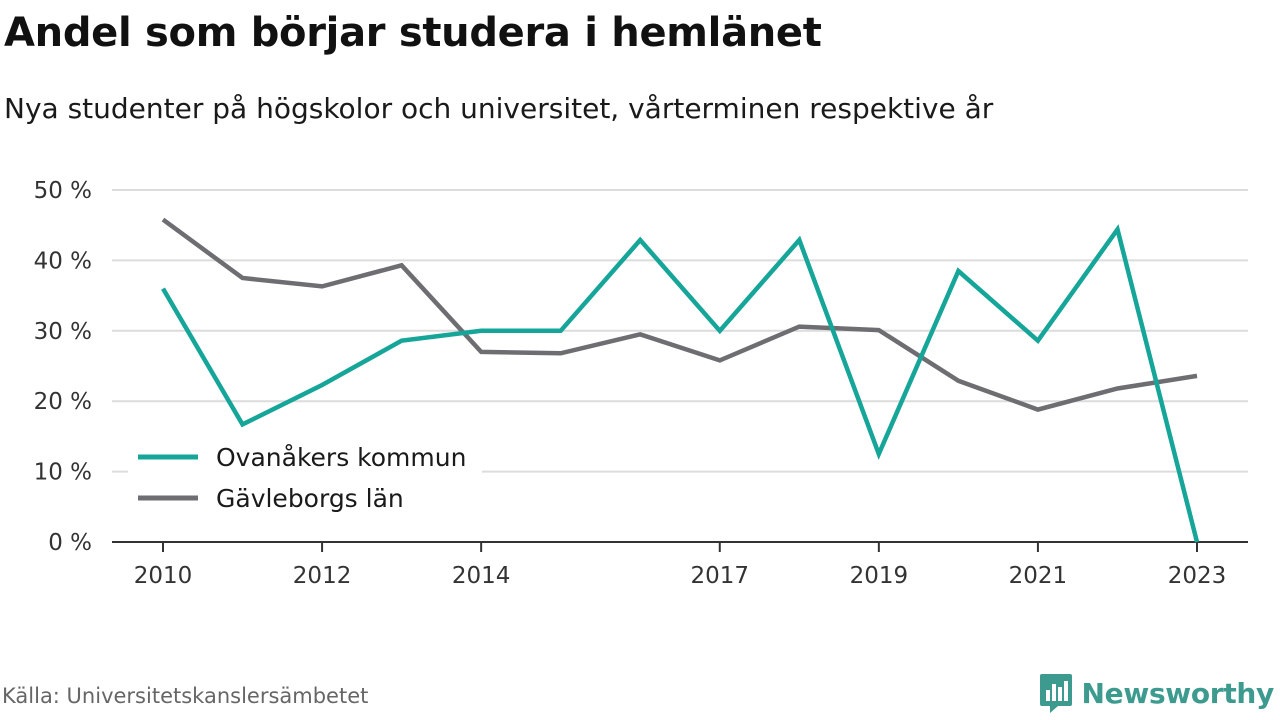 This screenshot has height=720, width=1280. I want to click on chart-title: Andel som börjar studera i hemlänet, so click(413, 33).